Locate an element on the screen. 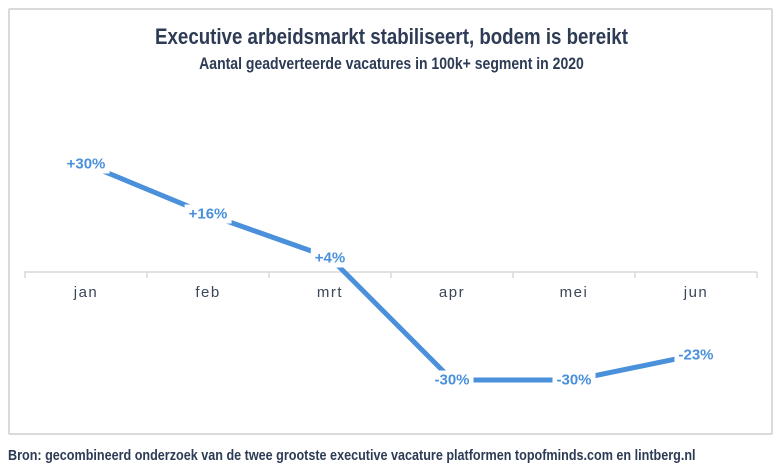 The width and height of the screenshot is (783, 476). x-axis-label-feb: feb is located at coordinates (208, 292).